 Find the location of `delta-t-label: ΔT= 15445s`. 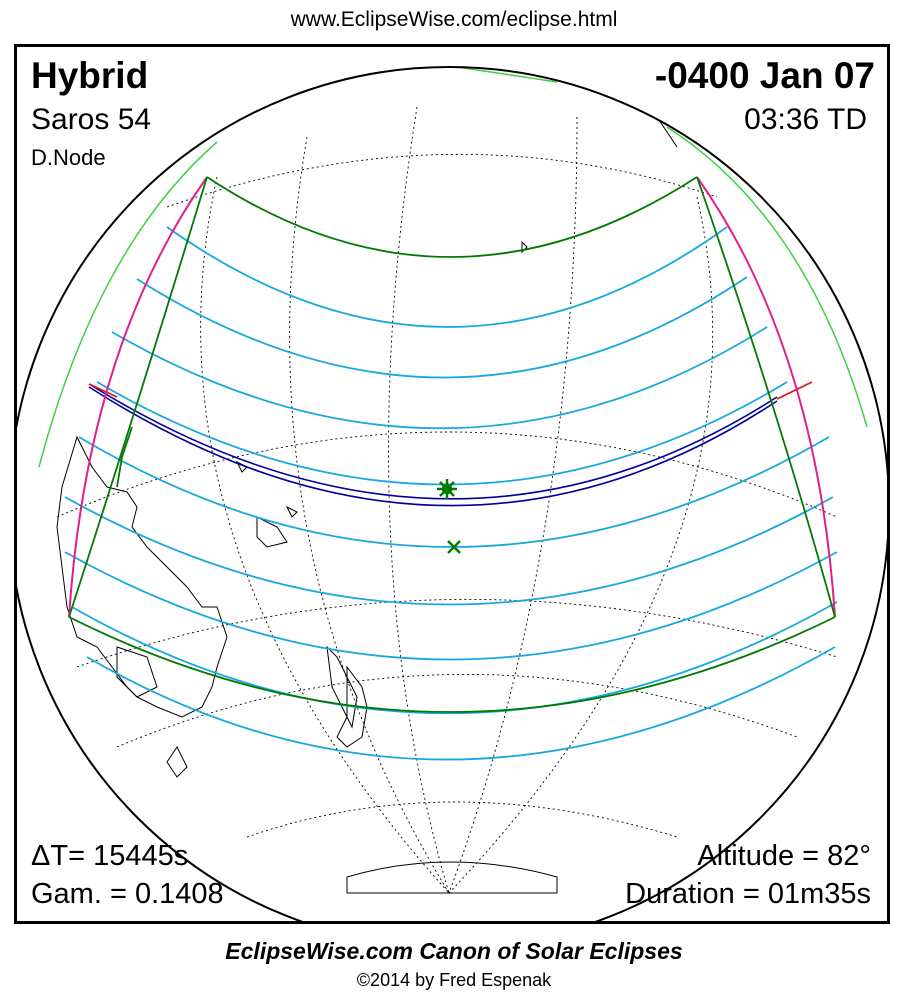

delta-t-label: ΔT= 15445s is located at coordinates (110, 856).